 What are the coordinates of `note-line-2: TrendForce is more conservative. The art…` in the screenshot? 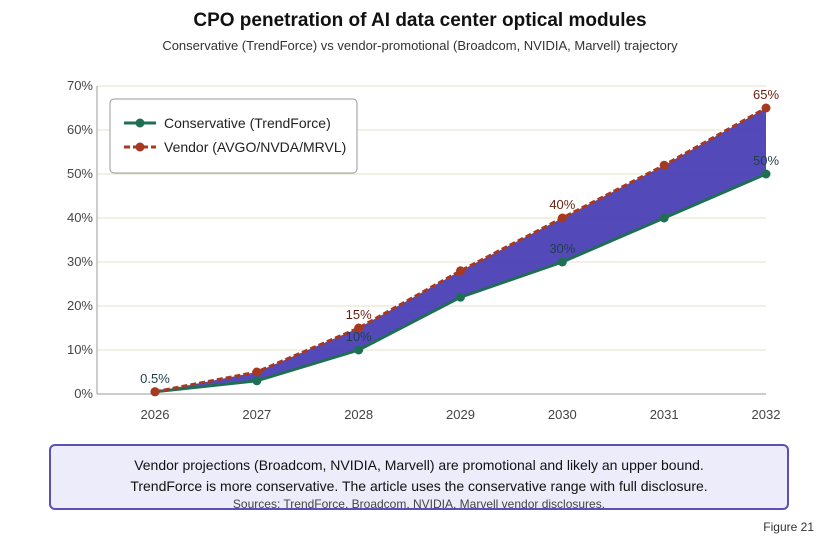 It's located at (419, 486).